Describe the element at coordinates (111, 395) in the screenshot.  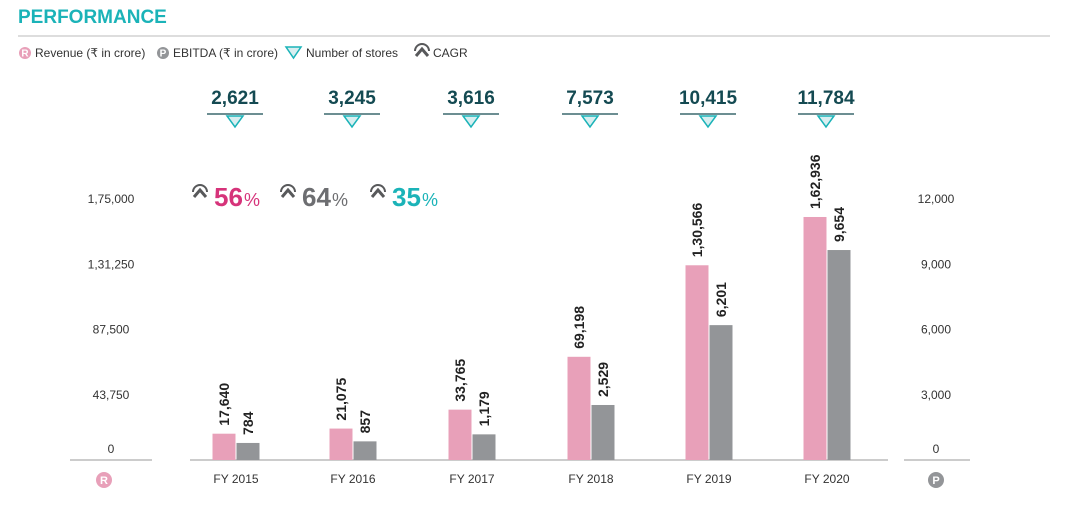
I see `left-axis-tick-label: 43,750` at that location.